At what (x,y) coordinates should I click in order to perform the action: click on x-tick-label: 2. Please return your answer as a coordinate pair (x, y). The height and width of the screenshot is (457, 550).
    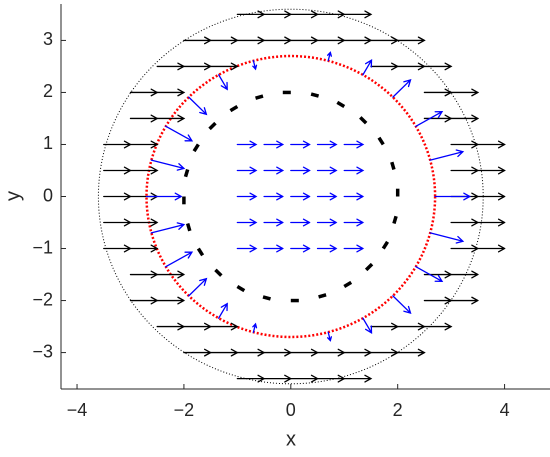
    Looking at the image, I should click on (398, 410).